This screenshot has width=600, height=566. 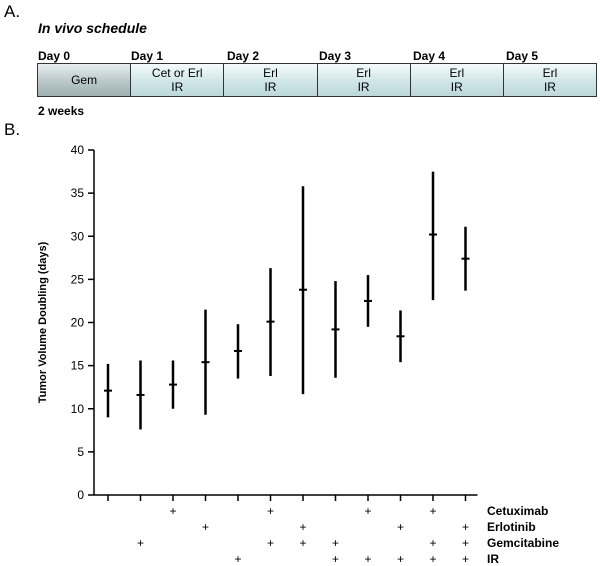 I want to click on y-tick-label: 25, so click(x=78, y=279).